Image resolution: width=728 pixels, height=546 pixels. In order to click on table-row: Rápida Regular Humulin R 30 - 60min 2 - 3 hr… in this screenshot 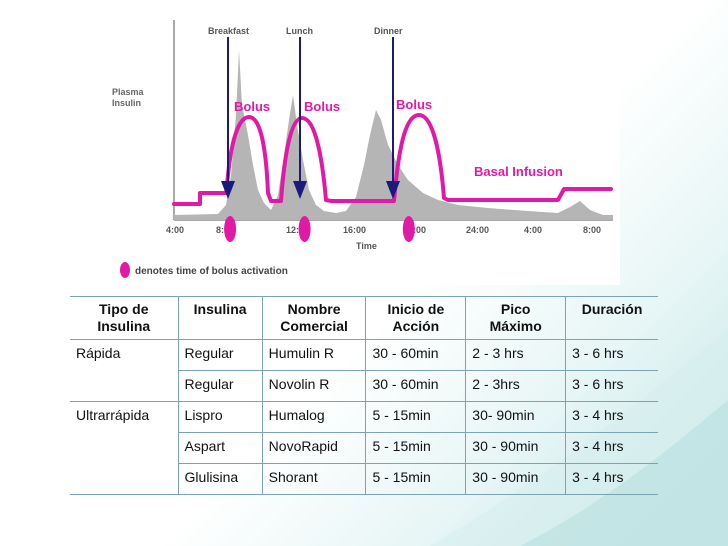, I will do `click(364, 355)`.